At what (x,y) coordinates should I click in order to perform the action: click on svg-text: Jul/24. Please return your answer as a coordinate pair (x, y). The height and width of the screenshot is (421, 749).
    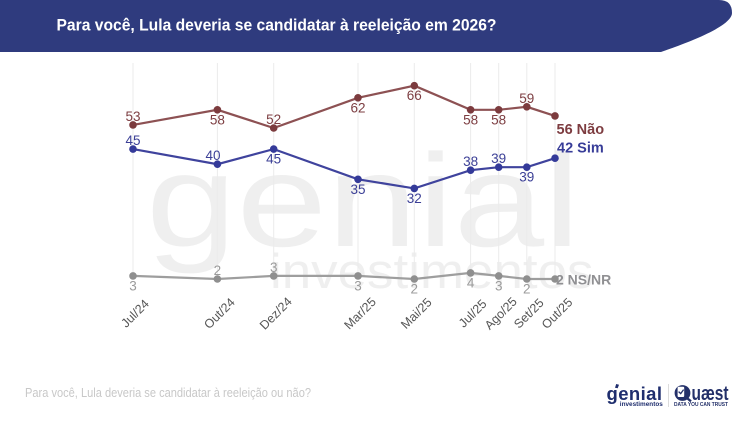
    Looking at the image, I should click on (135, 314).